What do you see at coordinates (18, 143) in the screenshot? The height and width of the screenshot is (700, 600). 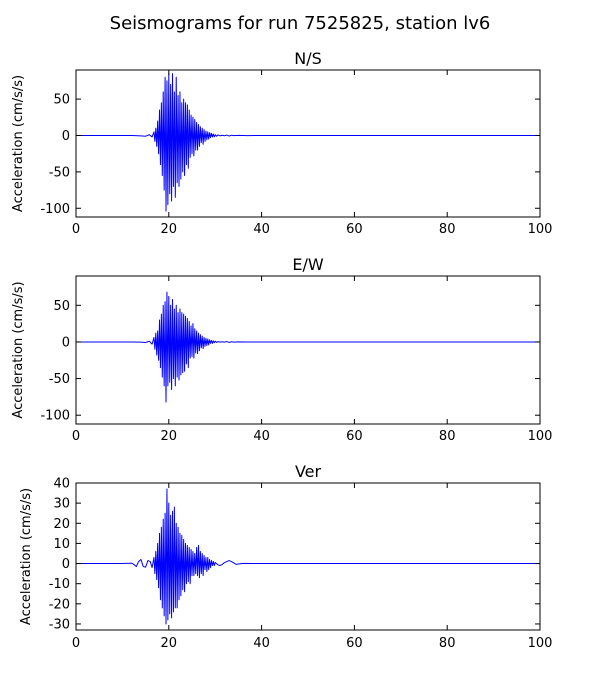 I see `y-axis-label-ns: Acceleration (cm/s/s)` at bounding box center [18, 143].